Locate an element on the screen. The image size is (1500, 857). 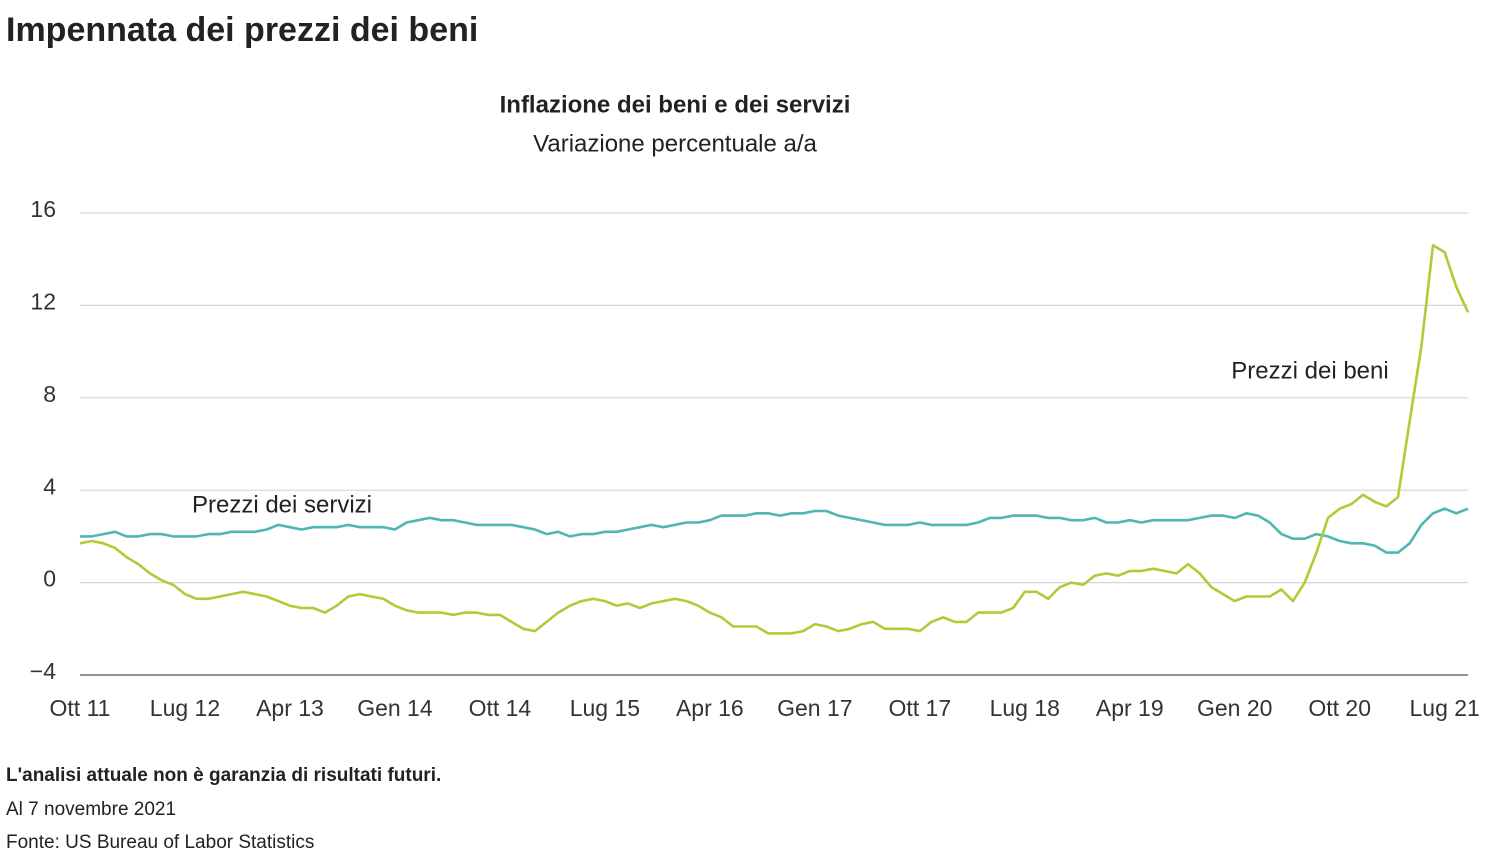
date: Al 7 novembre 2021 is located at coordinates (91, 809).